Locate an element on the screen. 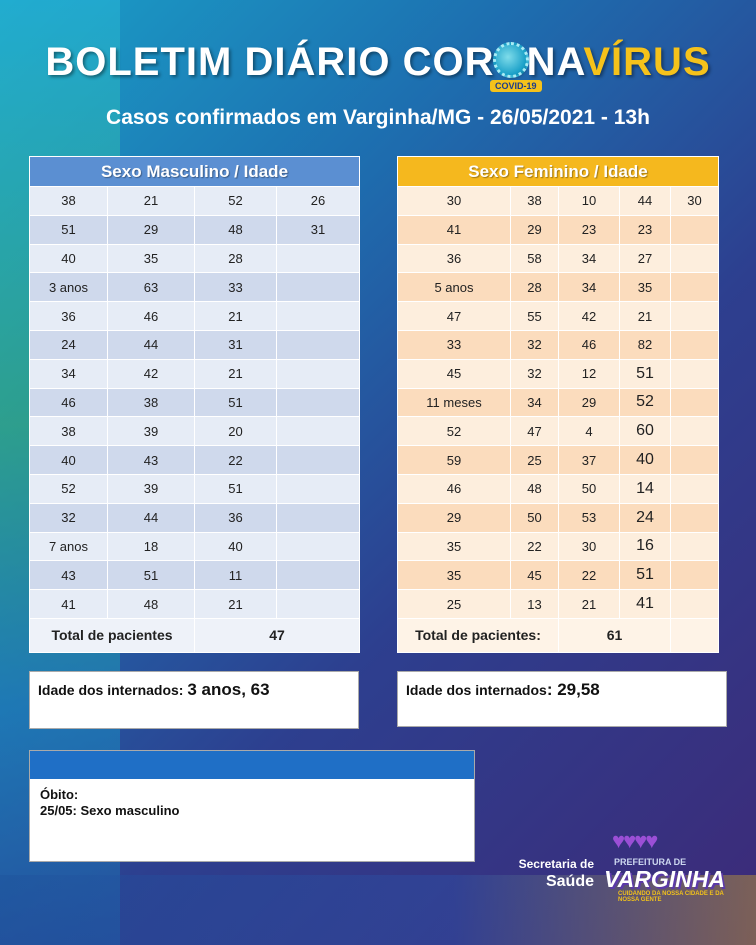 This screenshot has height=945, width=756. male-total-row: Total de pacientes 47 is located at coordinates (194, 635).